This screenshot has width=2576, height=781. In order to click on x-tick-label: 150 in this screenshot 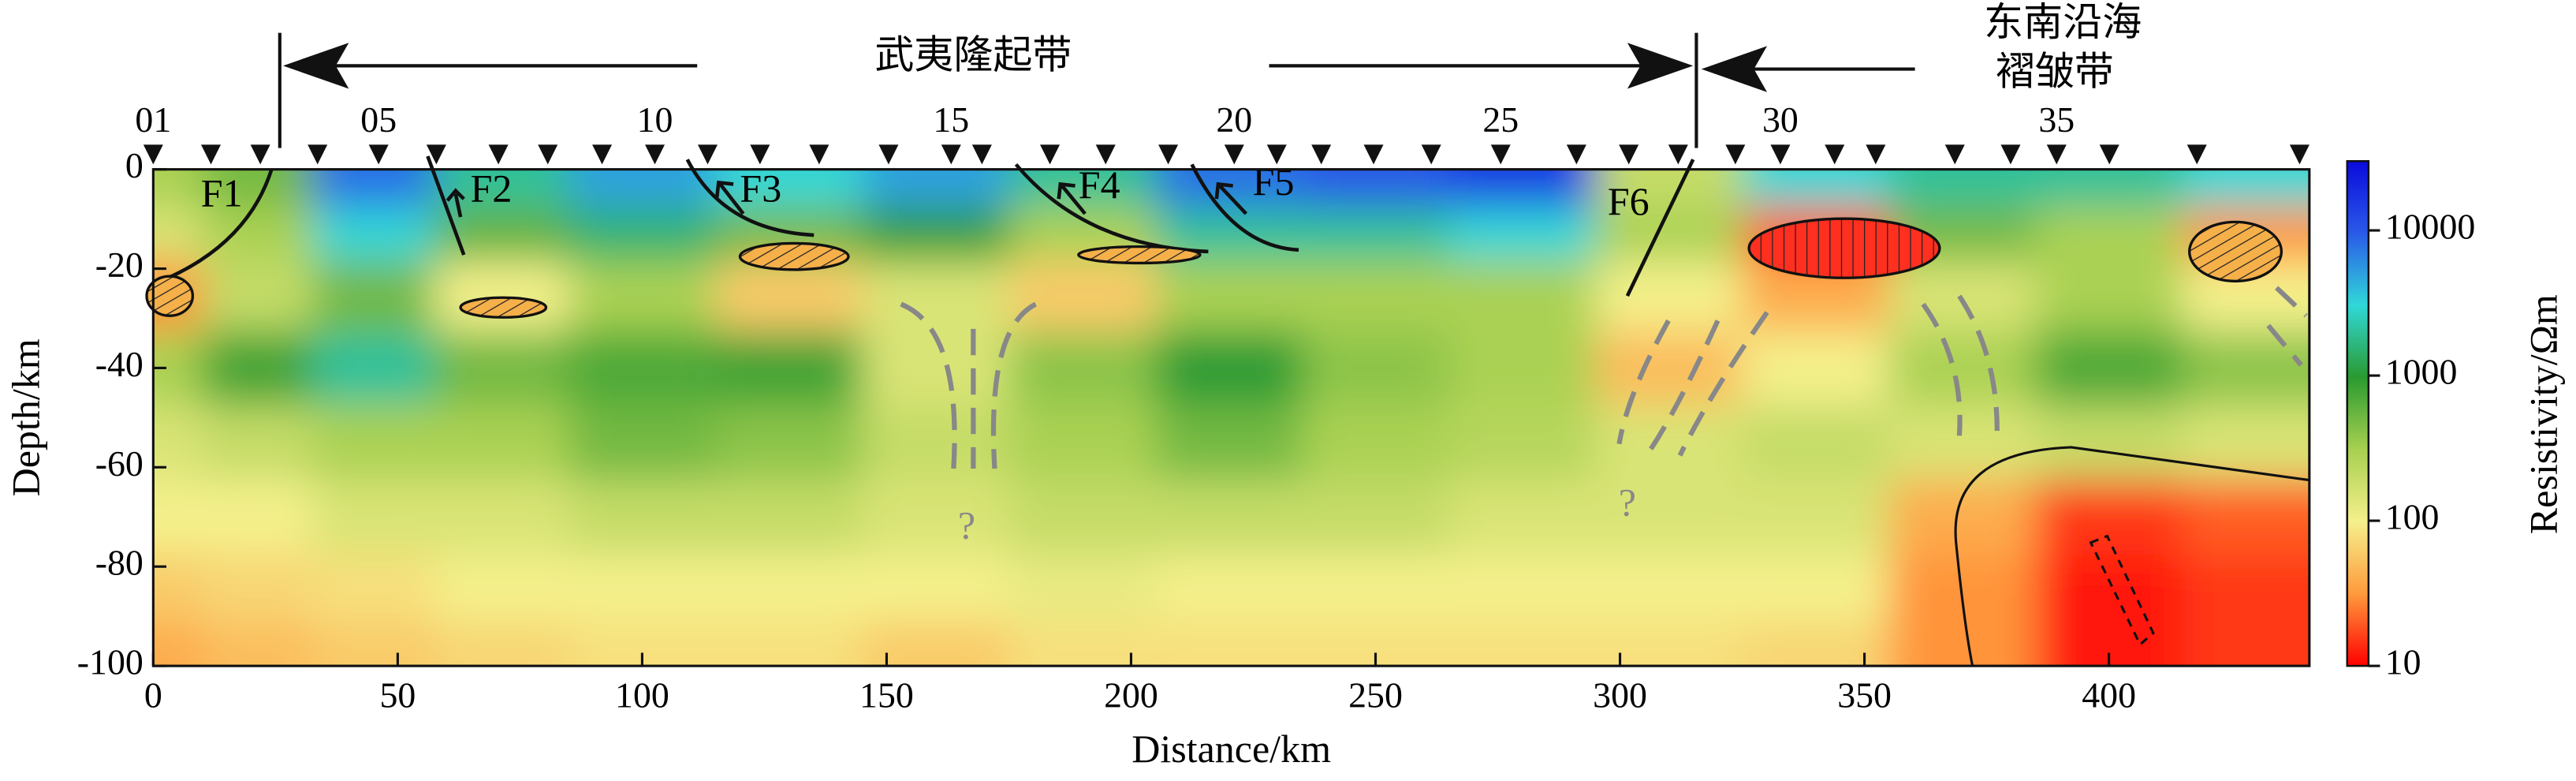, I will do `click(887, 694)`.